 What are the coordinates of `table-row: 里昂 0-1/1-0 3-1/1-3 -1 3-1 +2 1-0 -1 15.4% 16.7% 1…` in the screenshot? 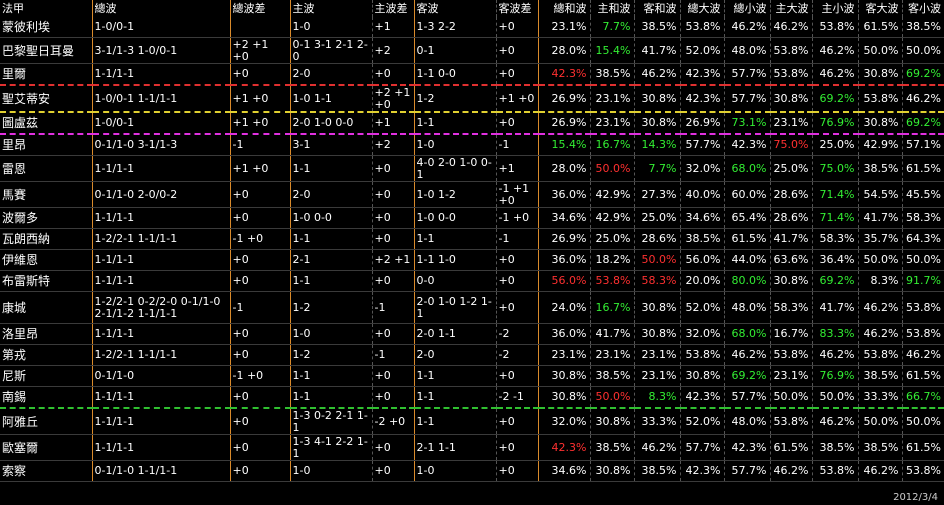 It's located at (472, 145).